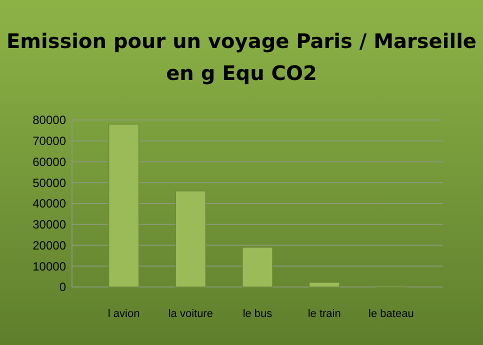 This screenshot has height=345, width=483. What do you see at coordinates (49, 225) in the screenshot?
I see `y-tick-label: 30000` at bounding box center [49, 225].